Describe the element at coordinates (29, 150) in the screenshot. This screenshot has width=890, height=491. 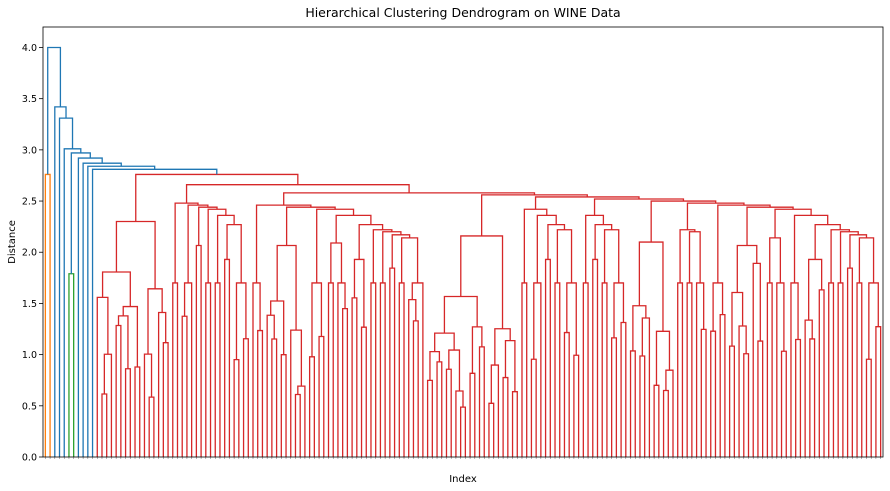
I see `y-tick-label: 3.0` at that location.